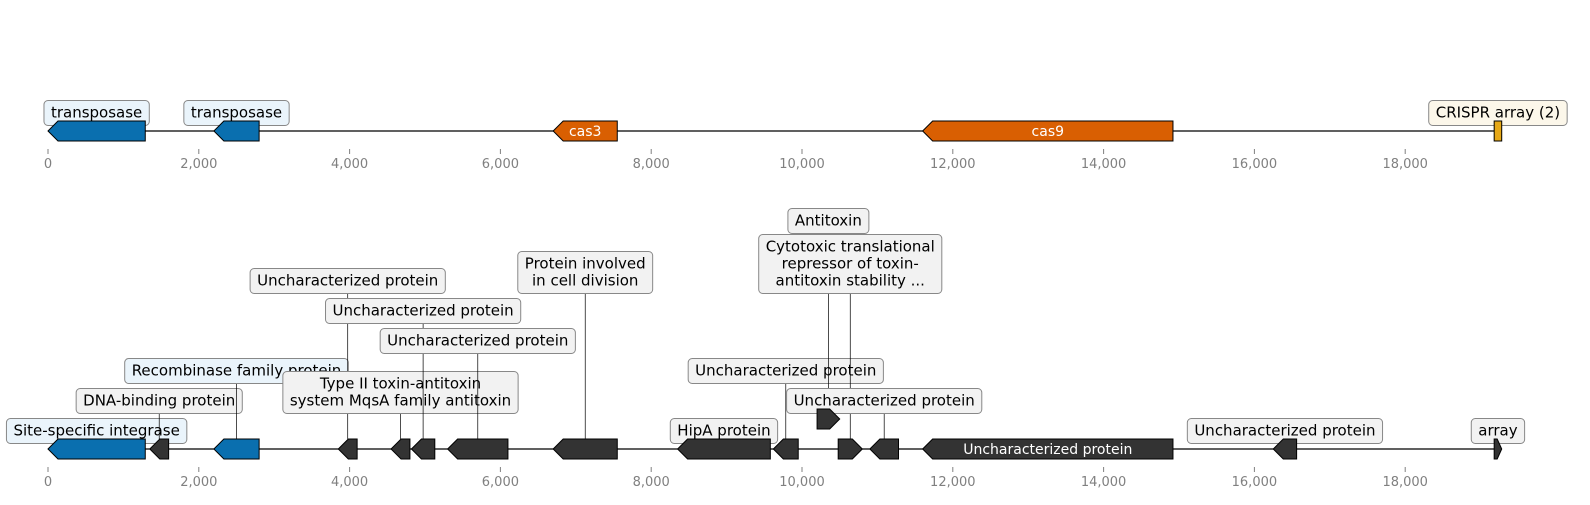 The width and height of the screenshot is (1590, 505). Describe the element at coordinates (723, 431) in the screenshot. I see `gene-label: HipA protein` at that location.